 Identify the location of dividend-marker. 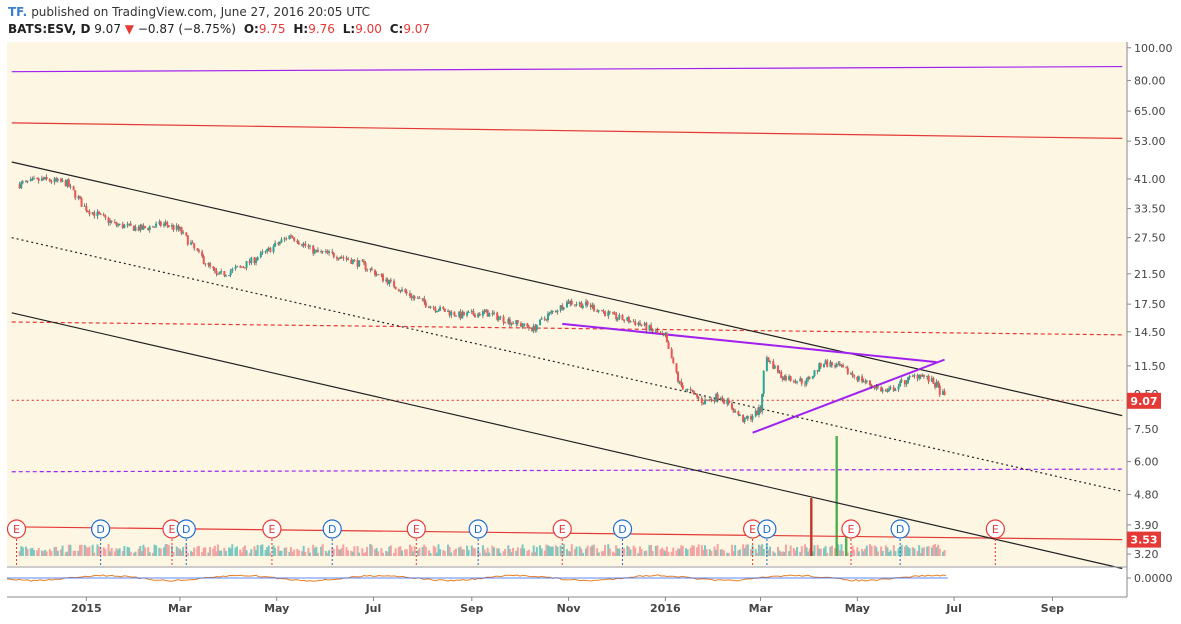
(332, 529).